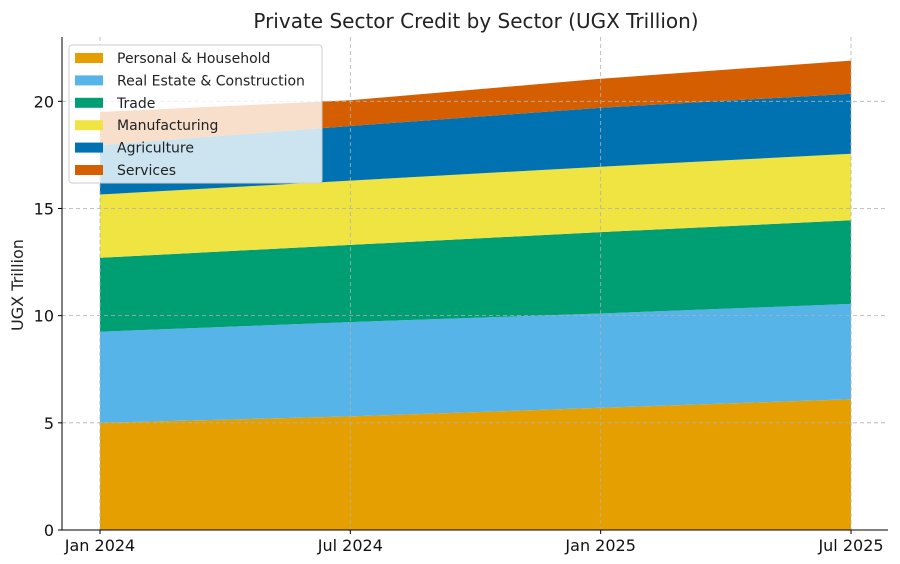  Describe the element at coordinates (44, 101) in the screenshot. I see `y-tick-label: 20` at that location.